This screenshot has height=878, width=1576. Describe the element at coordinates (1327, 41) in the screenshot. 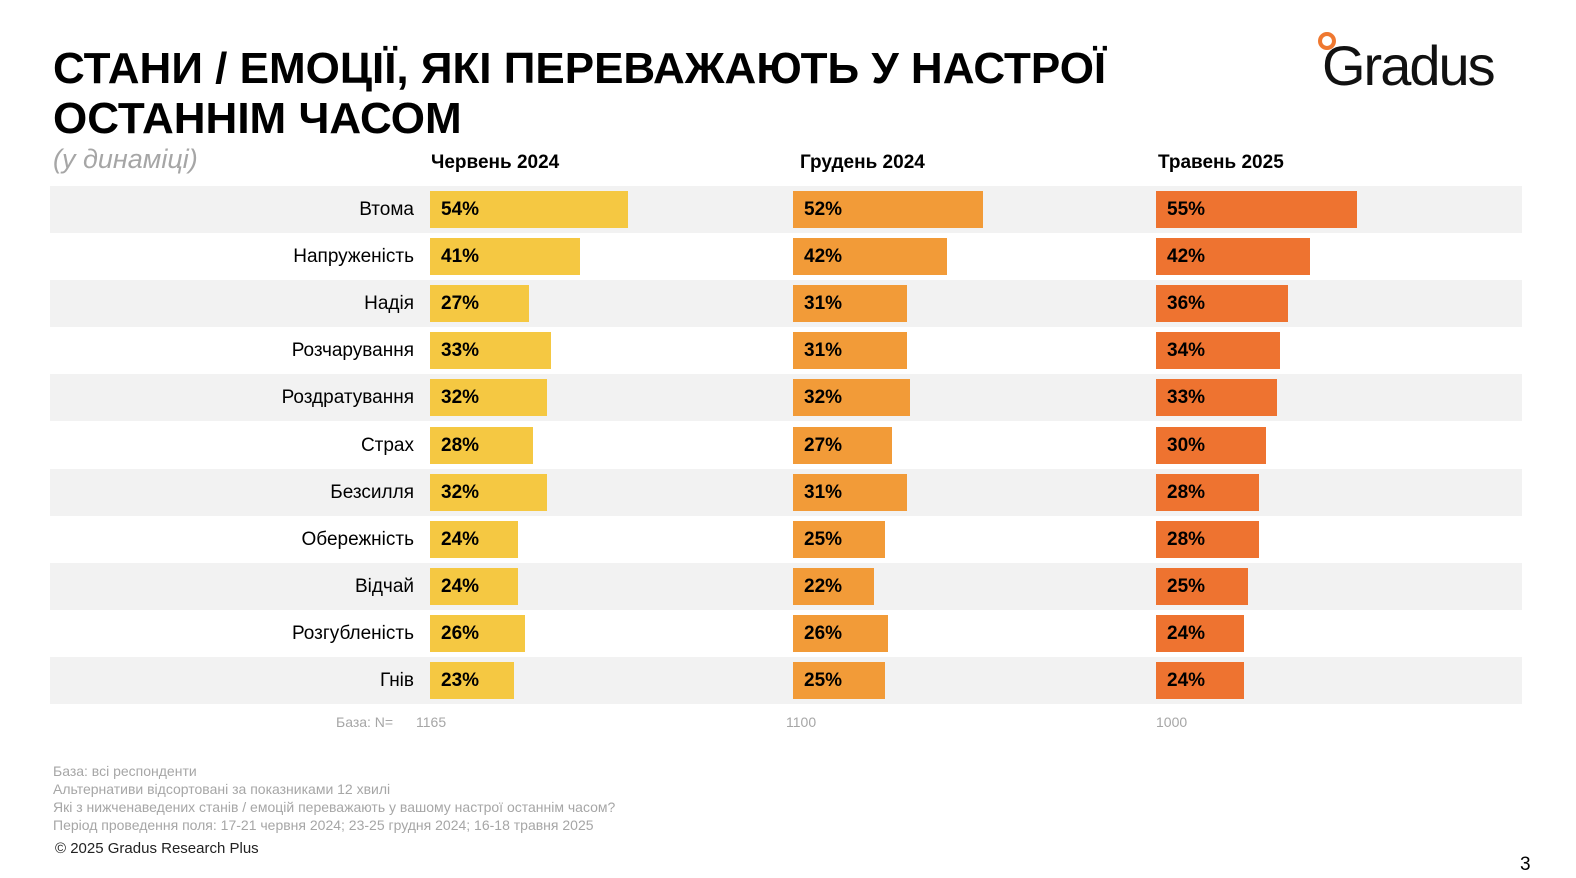

I see `logo-dot-icon` at that location.